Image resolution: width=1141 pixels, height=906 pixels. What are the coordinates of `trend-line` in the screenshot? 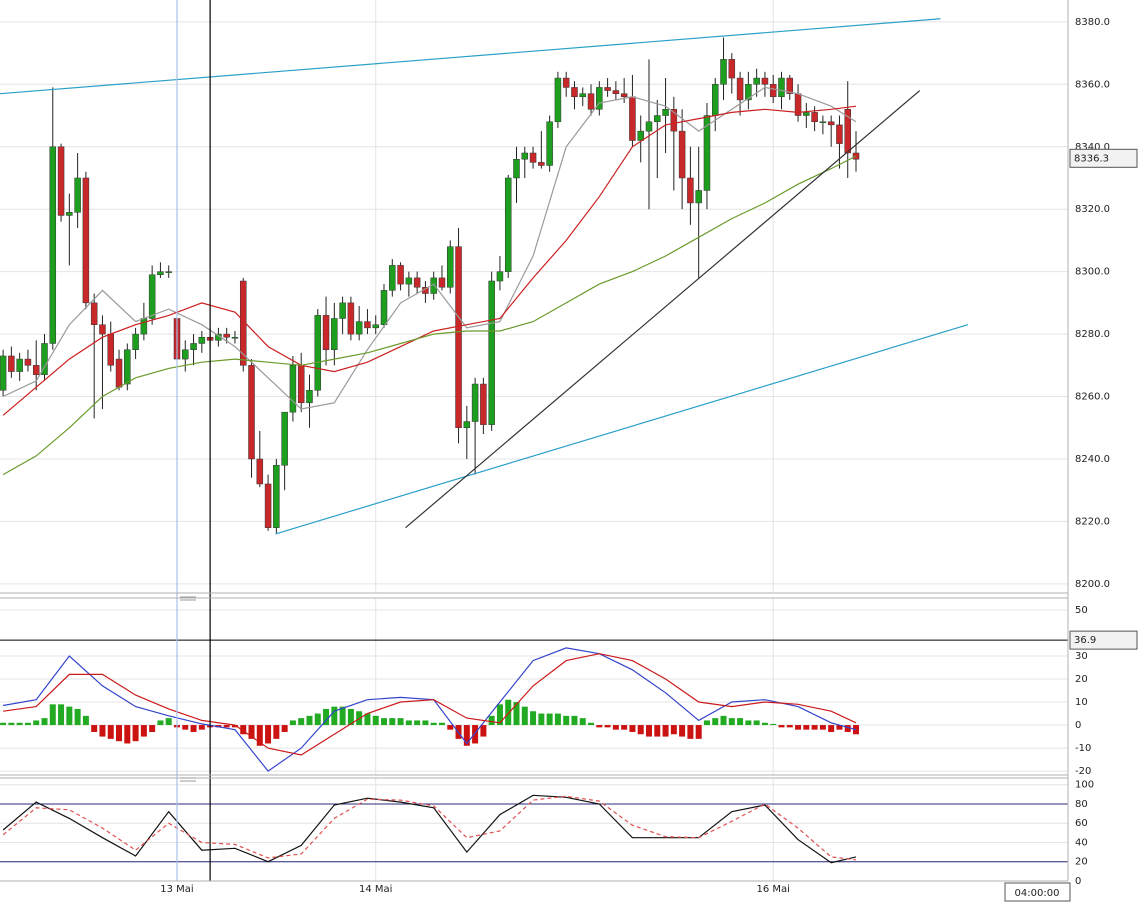 It's located at (470, 56).